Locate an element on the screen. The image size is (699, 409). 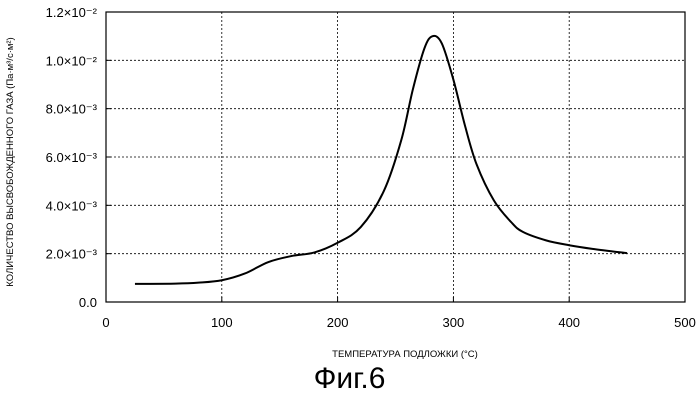
y-tick-label: 6.0×10⁻³ is located at coordinates (72, 157).